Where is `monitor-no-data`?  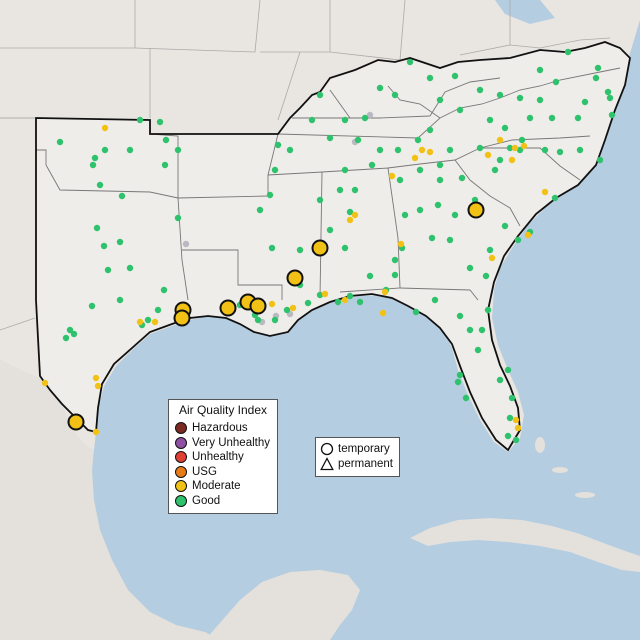 monitor-no-data is located at coordinates (186, 244).